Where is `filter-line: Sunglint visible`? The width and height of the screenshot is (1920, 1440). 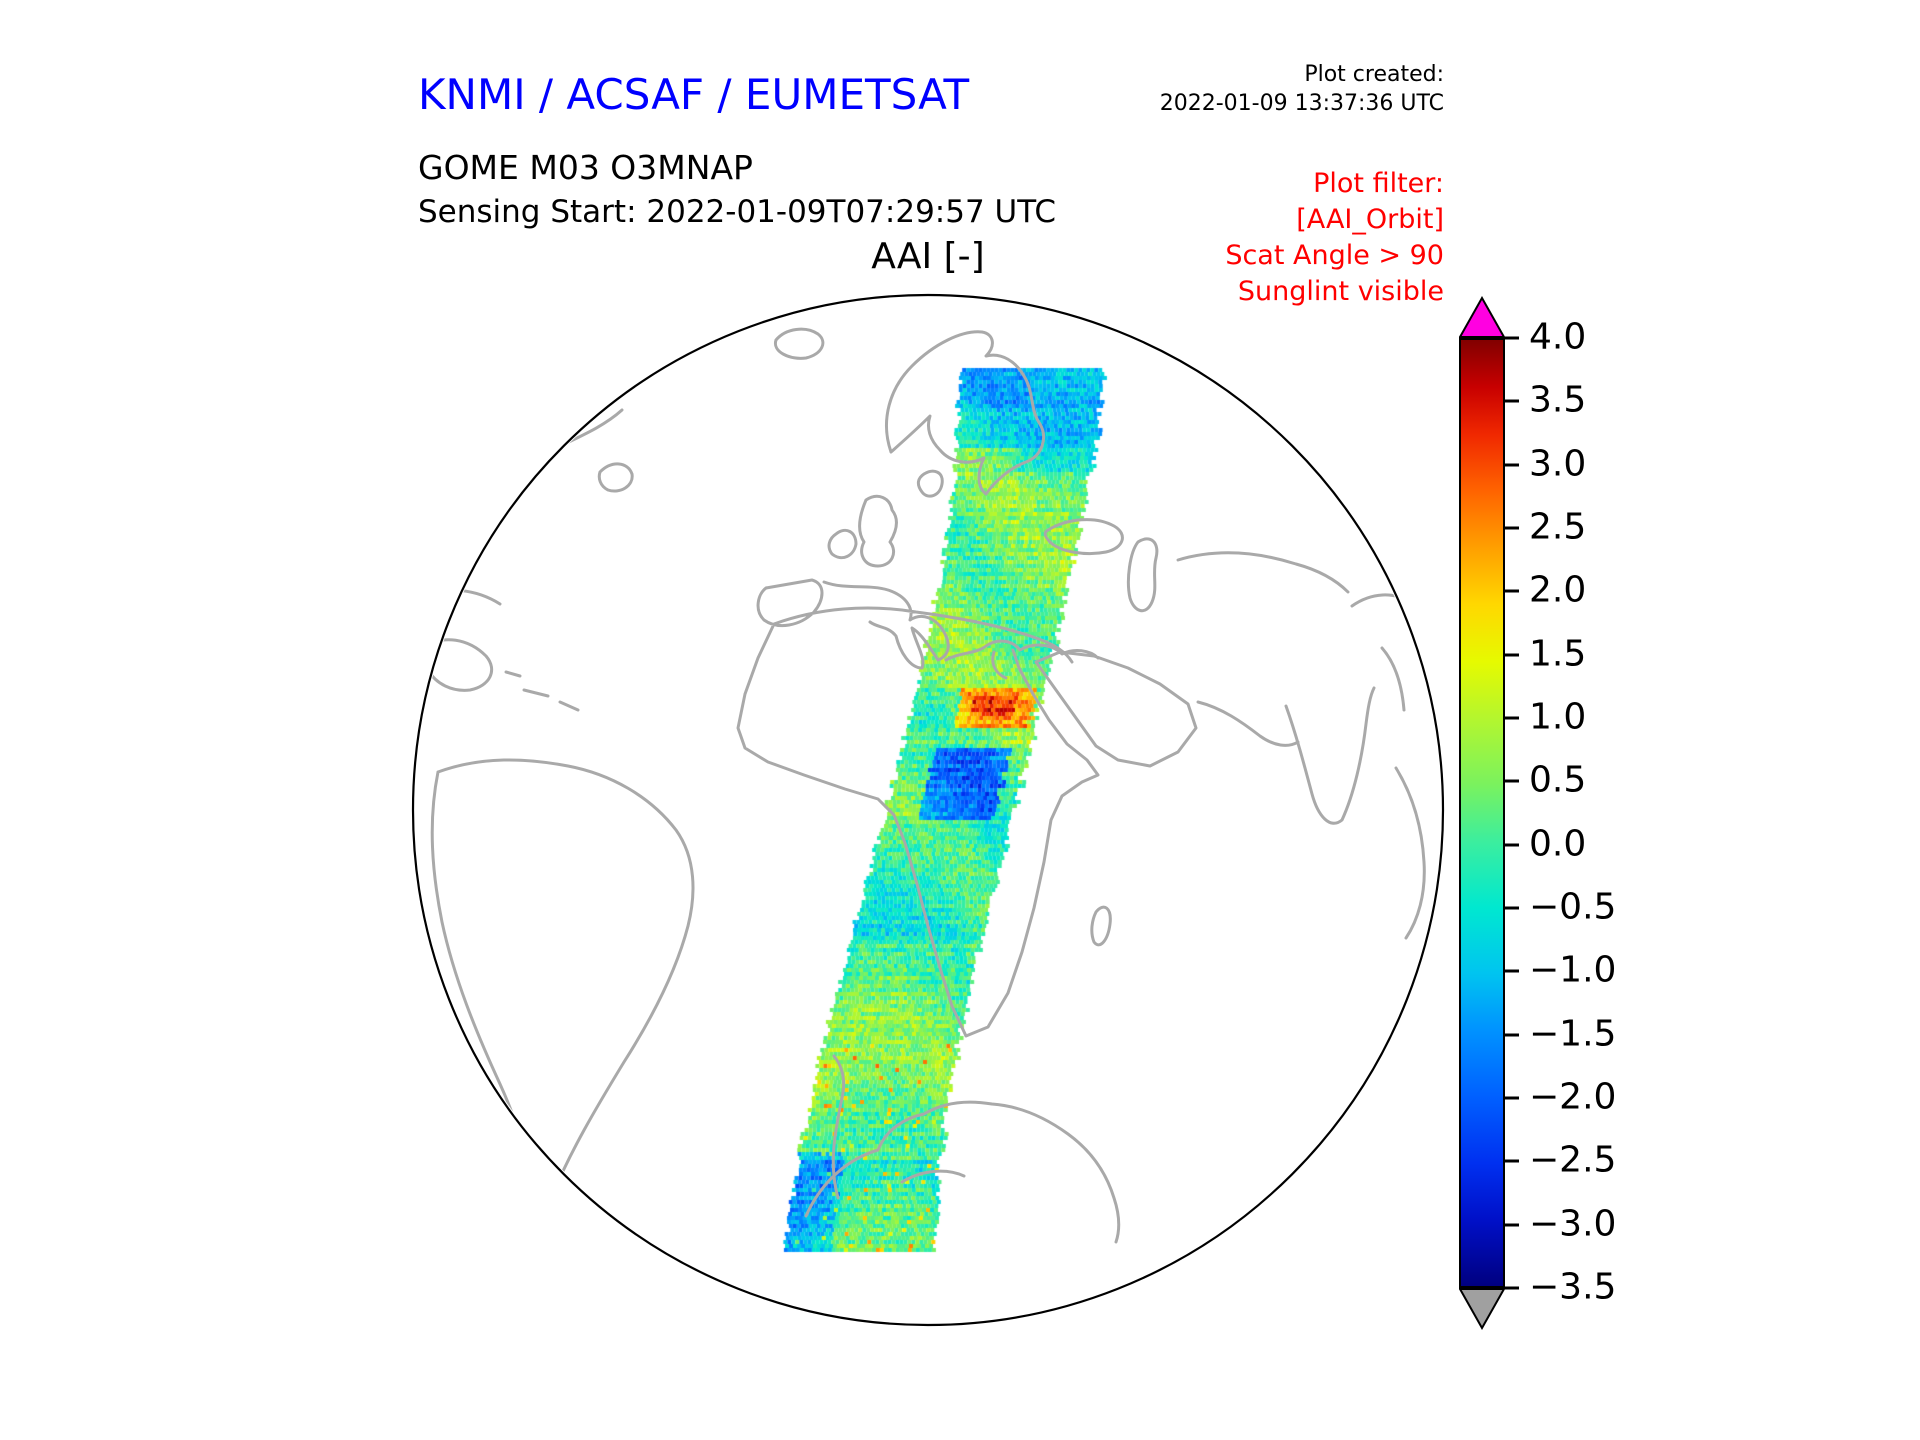 filter-line: Sunglint visible is located at coordinates (1340, 291).